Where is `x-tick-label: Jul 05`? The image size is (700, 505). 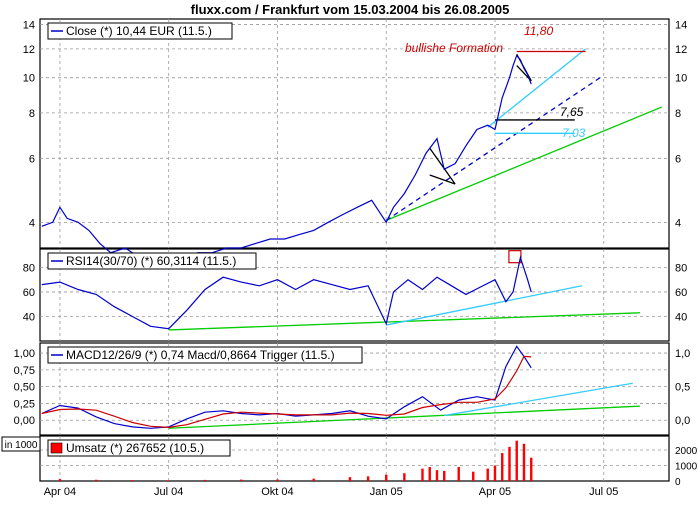
x-tick-label: Jul 05 is located at coordinates (603, 492).